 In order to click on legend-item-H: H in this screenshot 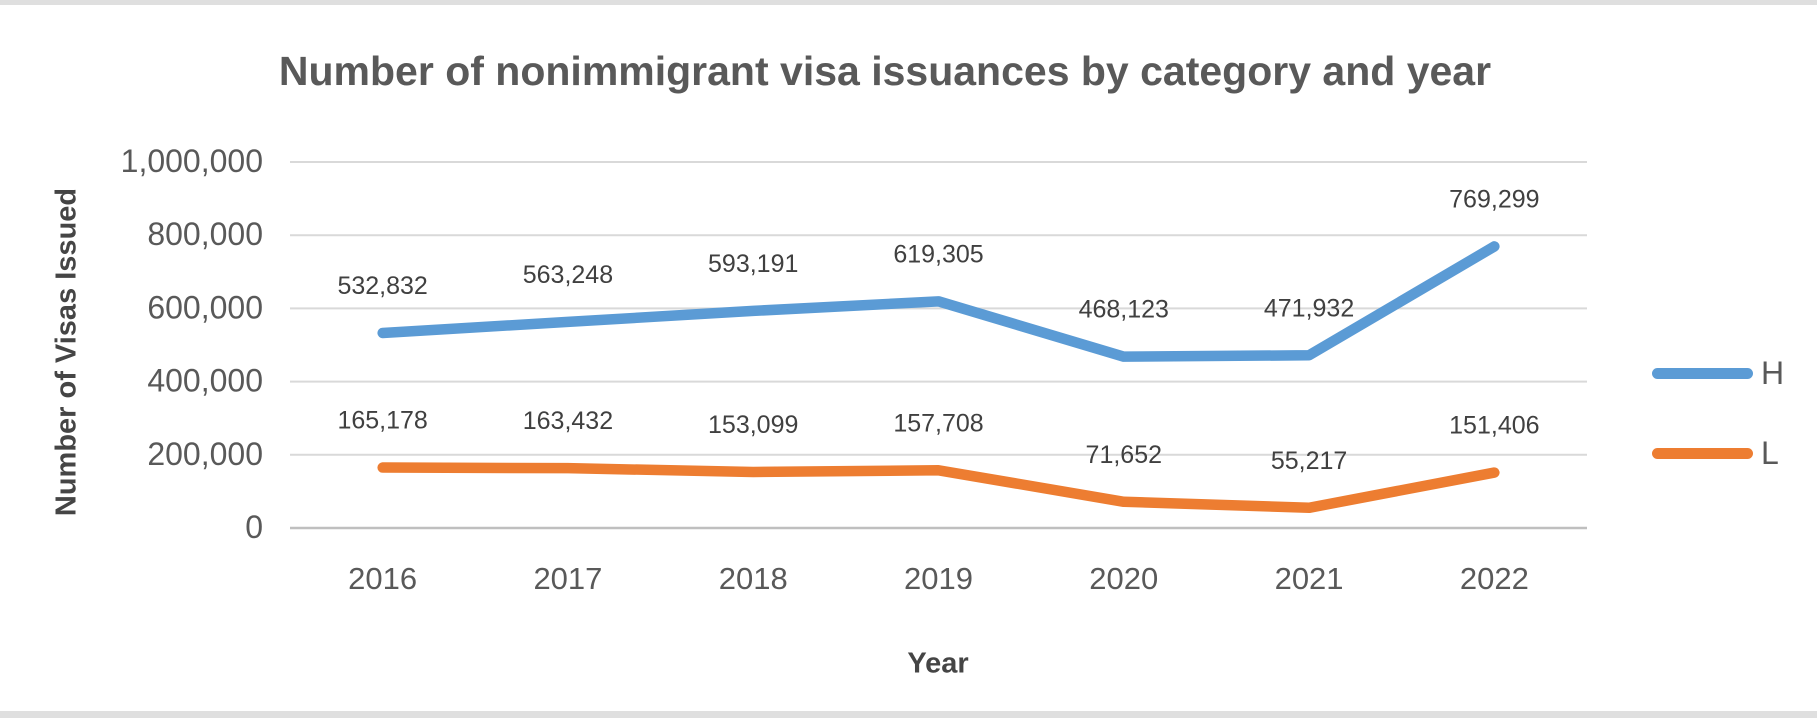, I will do `click(1718, 373)`.